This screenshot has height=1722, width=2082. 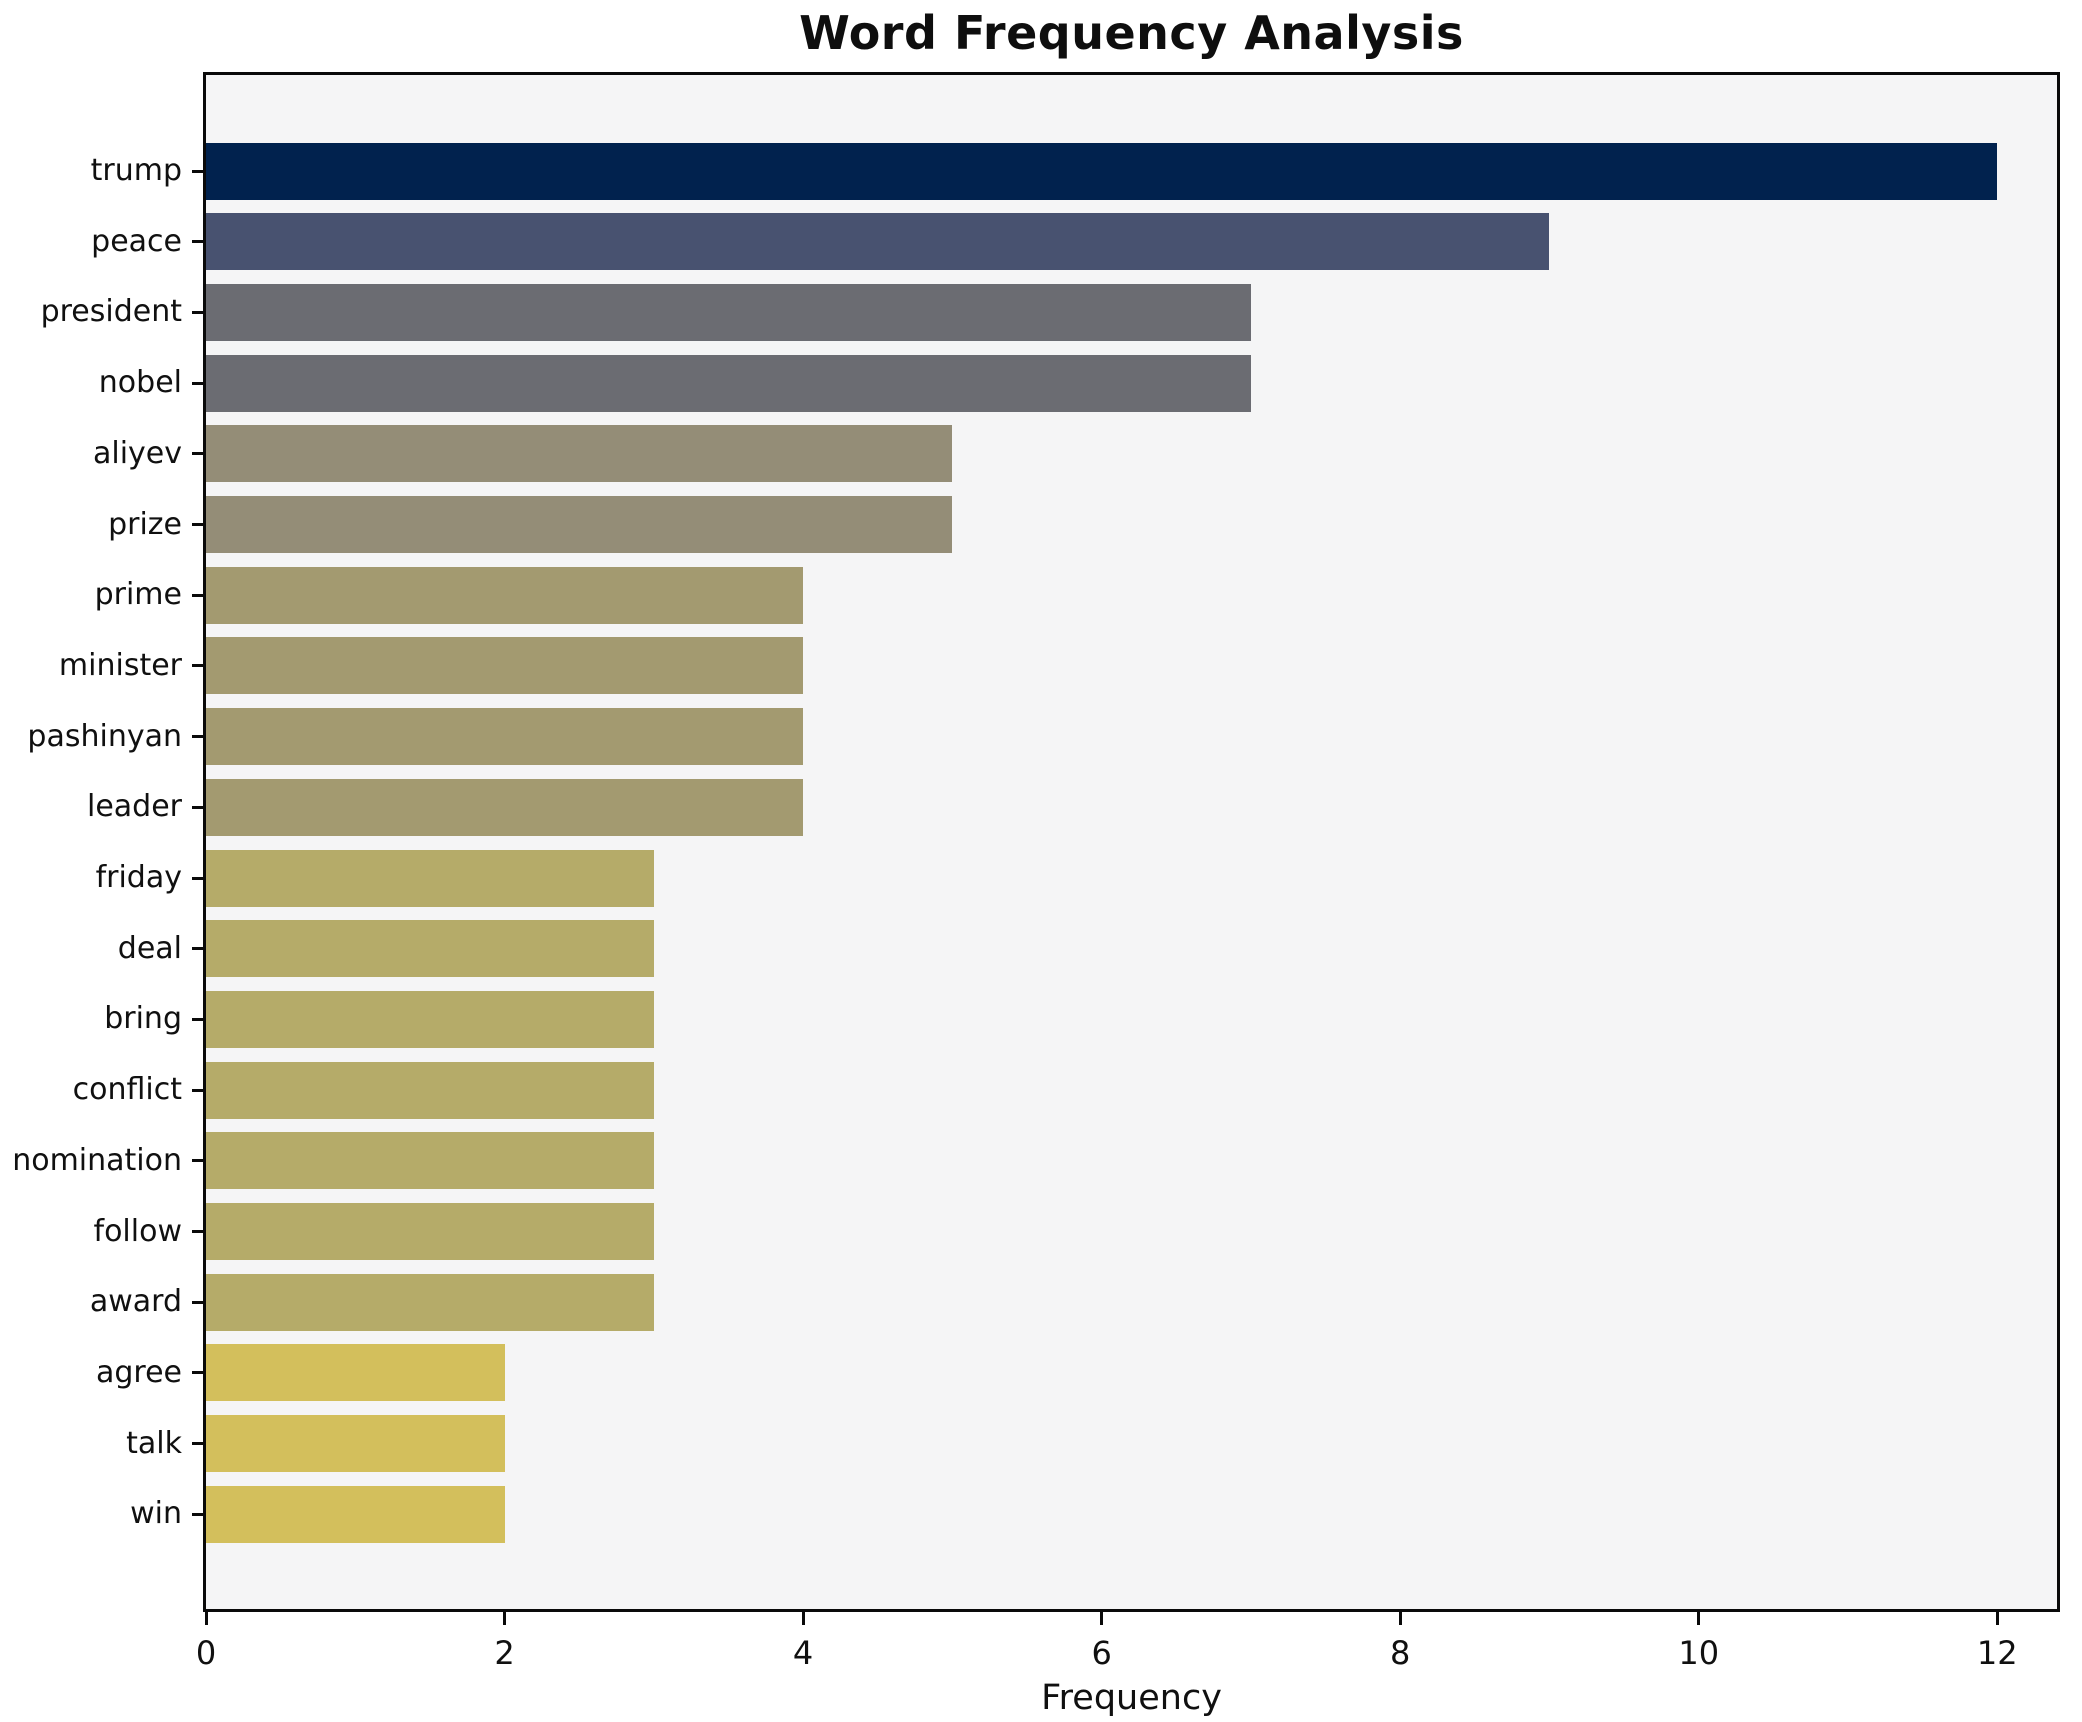 I want to click on y-axis-label-prime: prime, so click(x=138, y=595).